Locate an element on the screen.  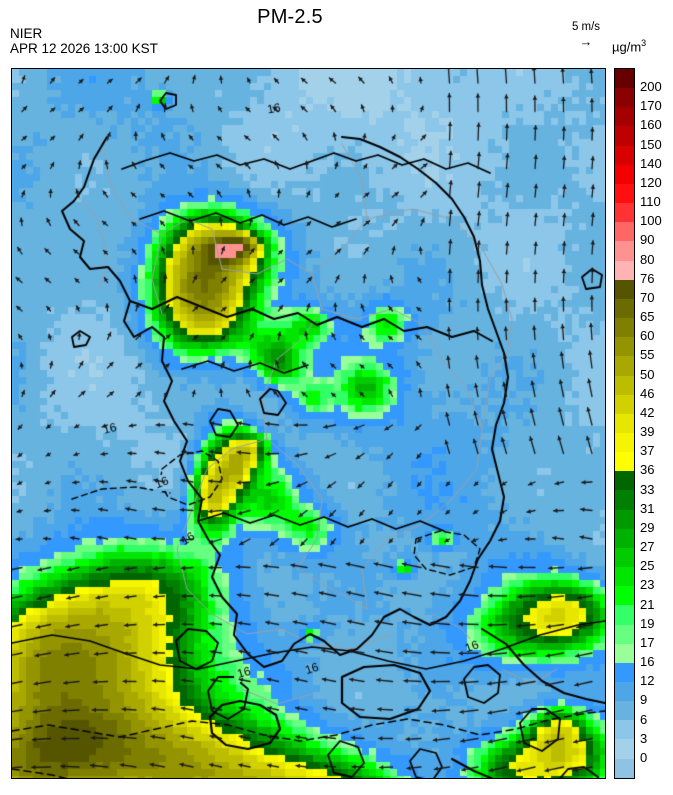
colorbar-tick-label: 36 is located at coordinates (647, 470).